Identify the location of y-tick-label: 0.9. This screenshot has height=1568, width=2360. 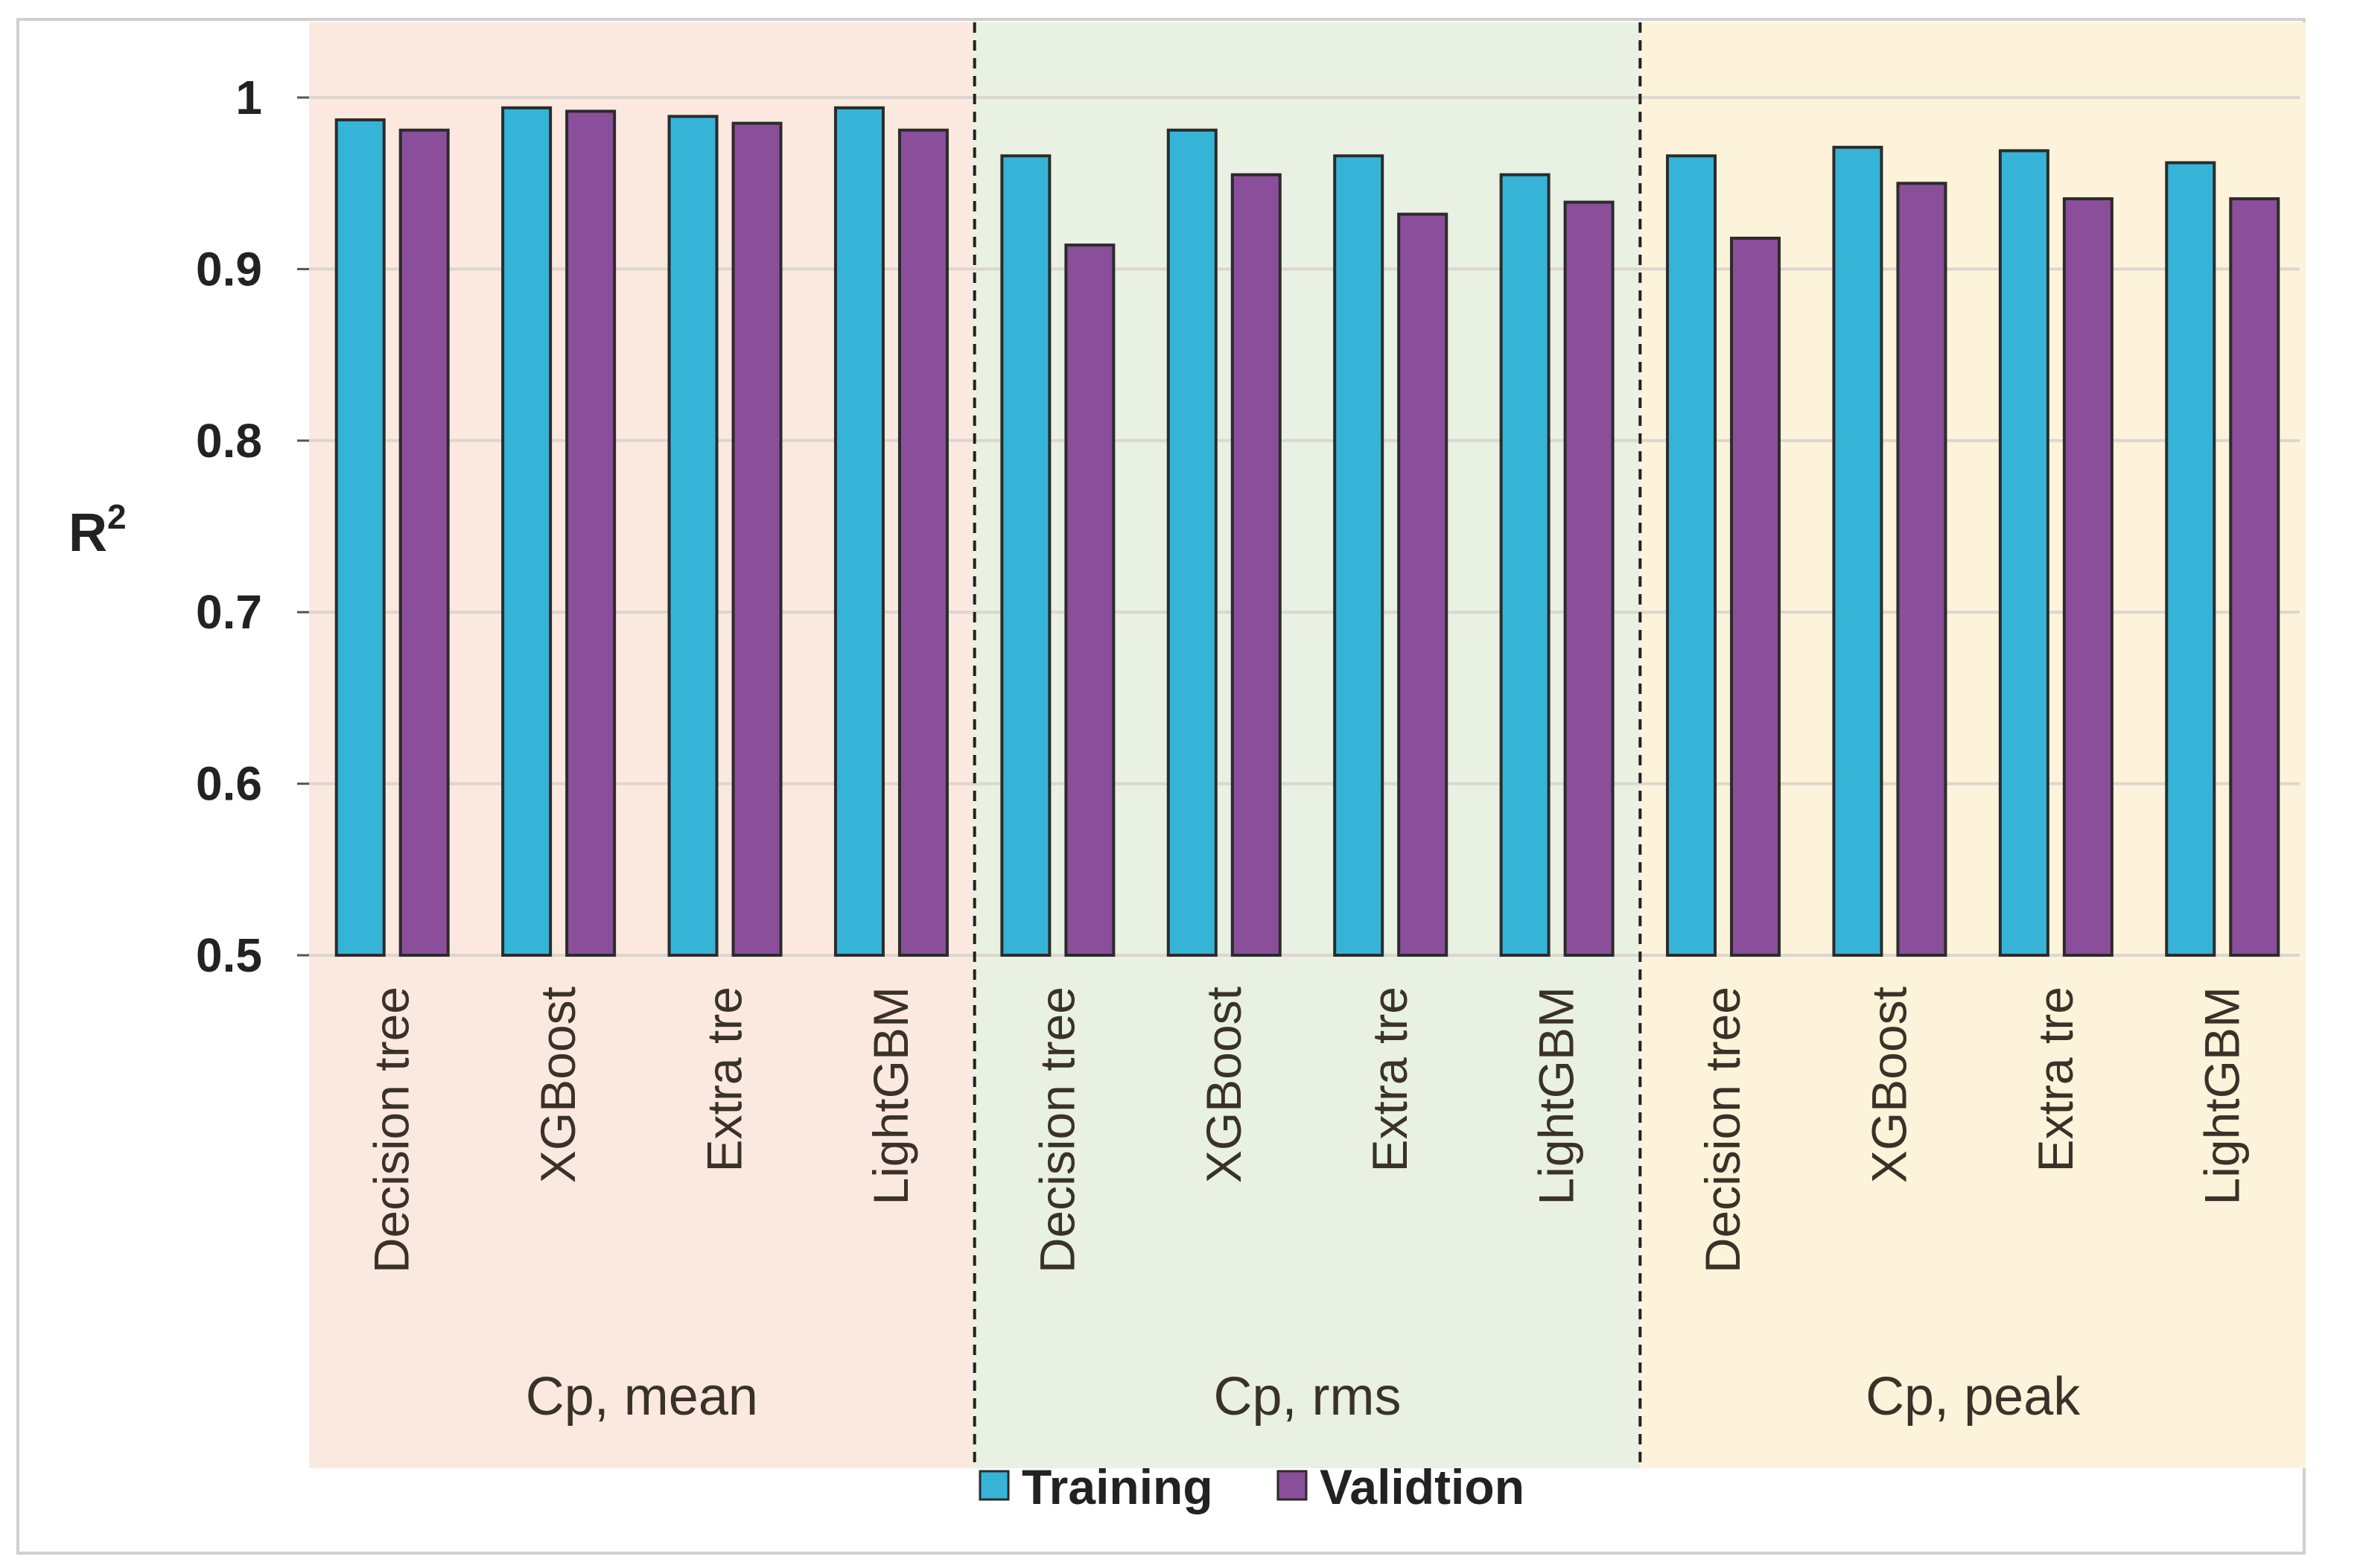
(229, 269).